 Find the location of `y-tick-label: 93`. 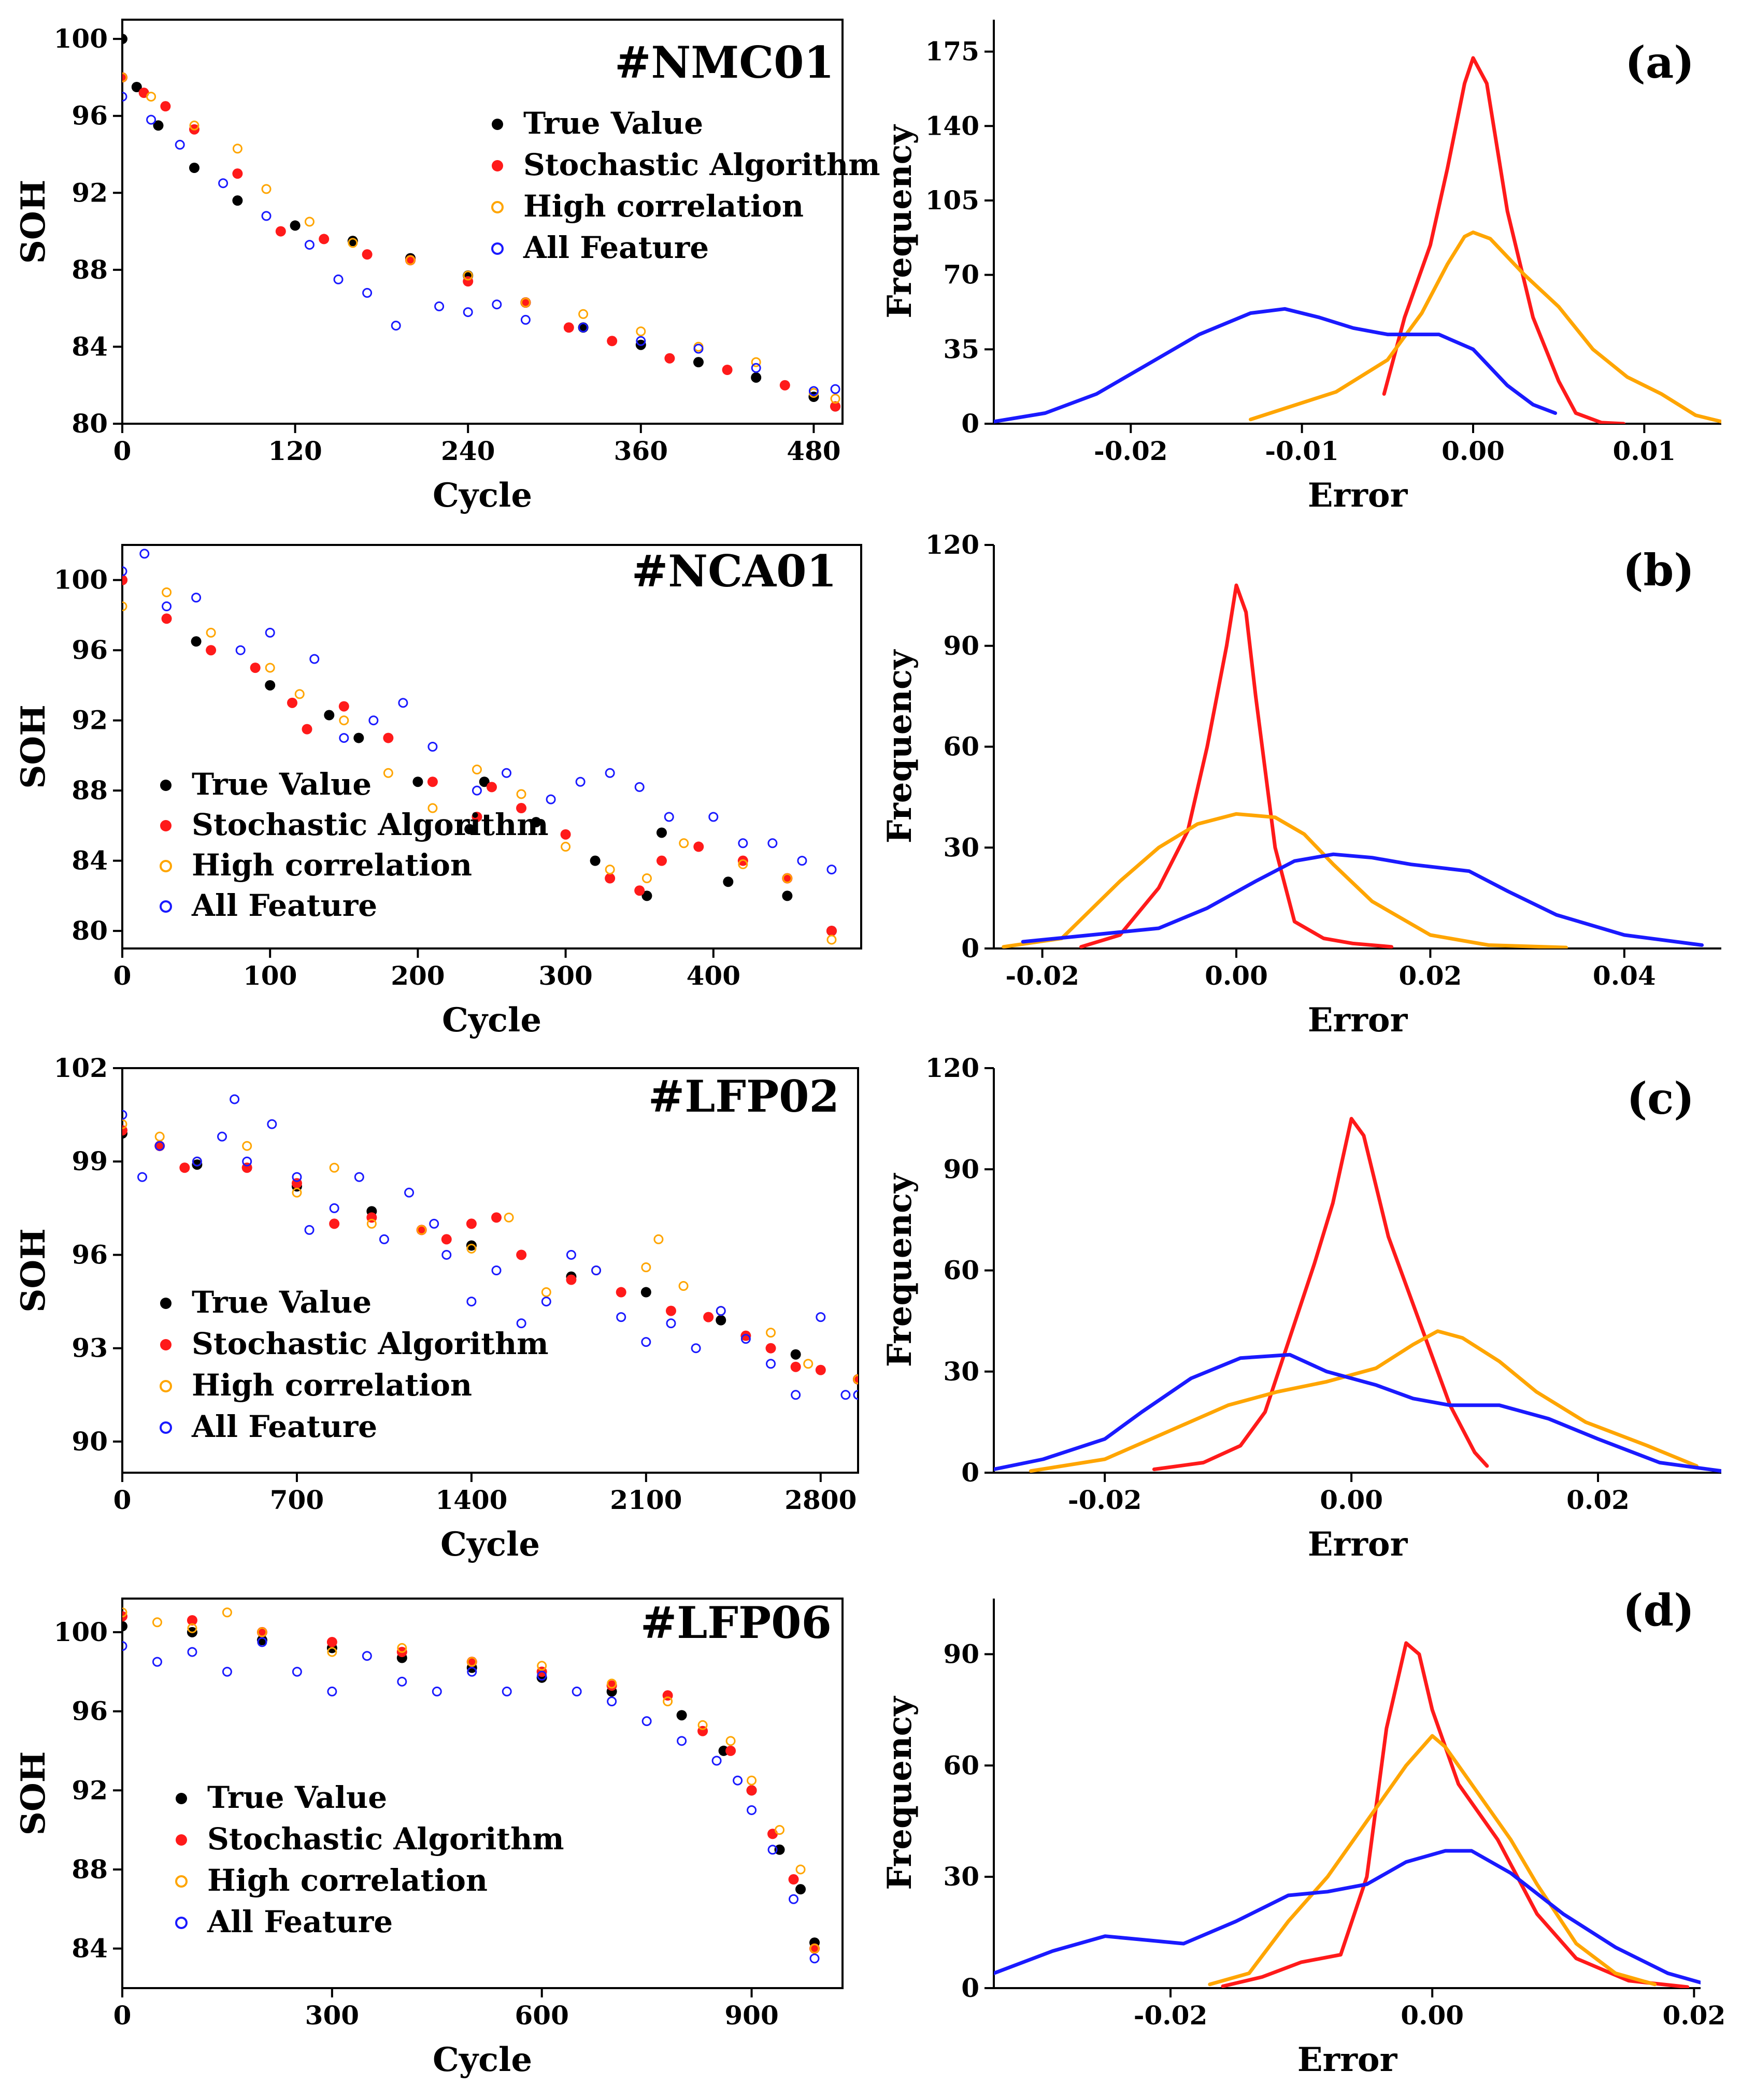

y-tick-label: 93 is located at coordinates (90, 1348).